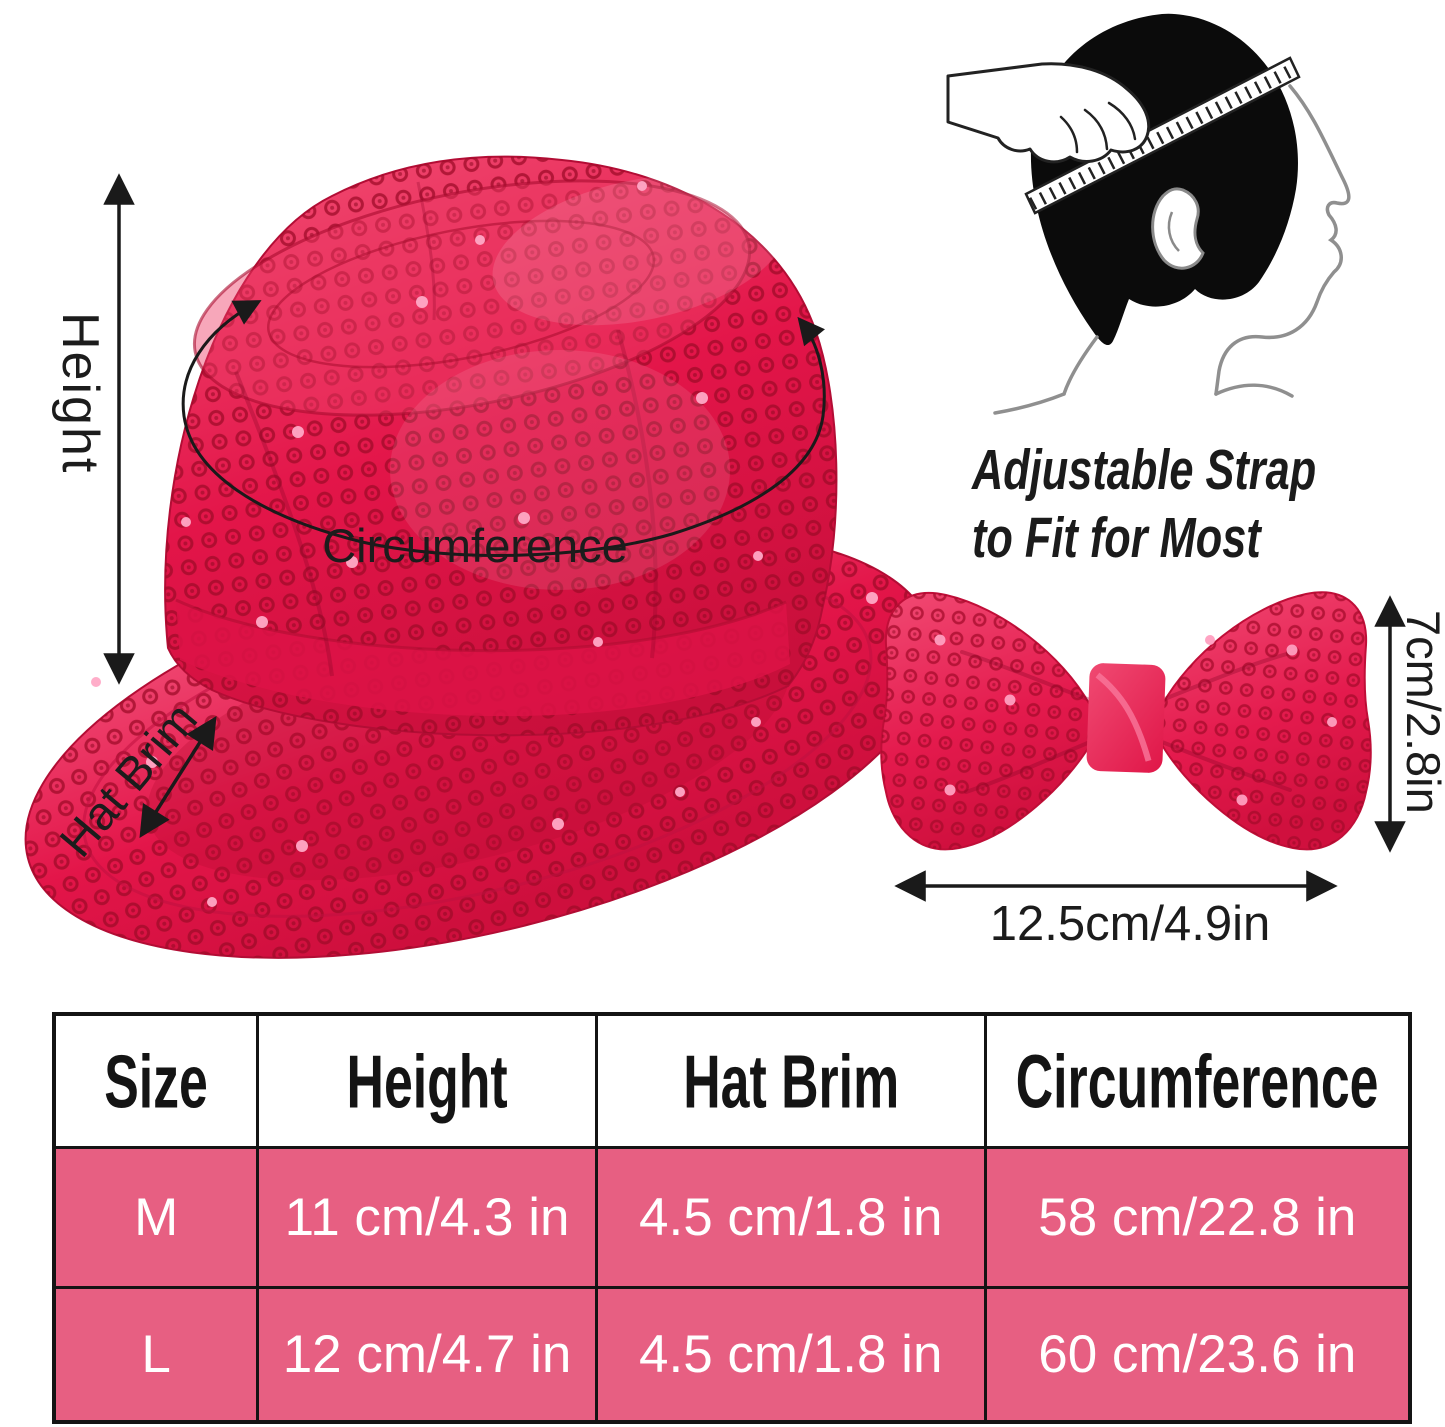 The height and width of the screenshot is (1427, 1445). I want to click on strap-note-line1: Adjustable Strap, so click(1144, 470).